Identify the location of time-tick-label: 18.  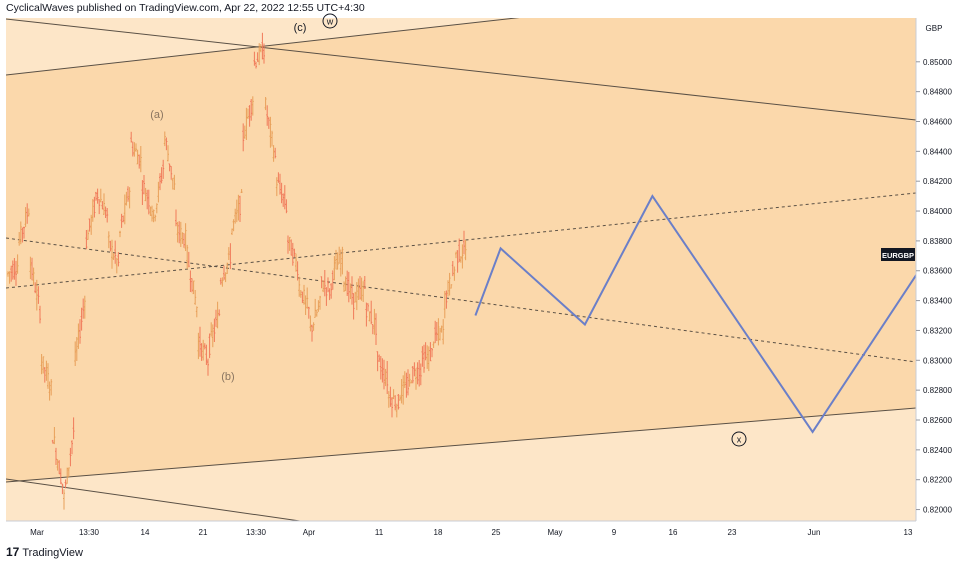
(438, 532).